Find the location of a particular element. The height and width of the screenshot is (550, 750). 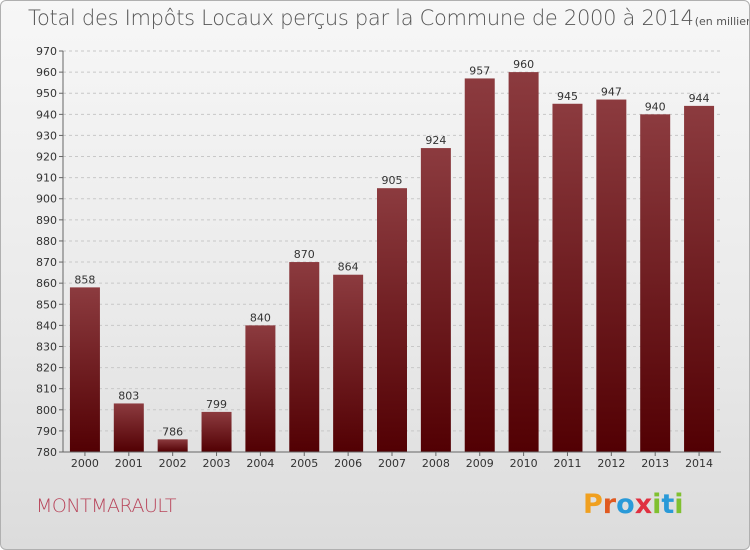

data-label: 858 is located at coordinates (84, 279).